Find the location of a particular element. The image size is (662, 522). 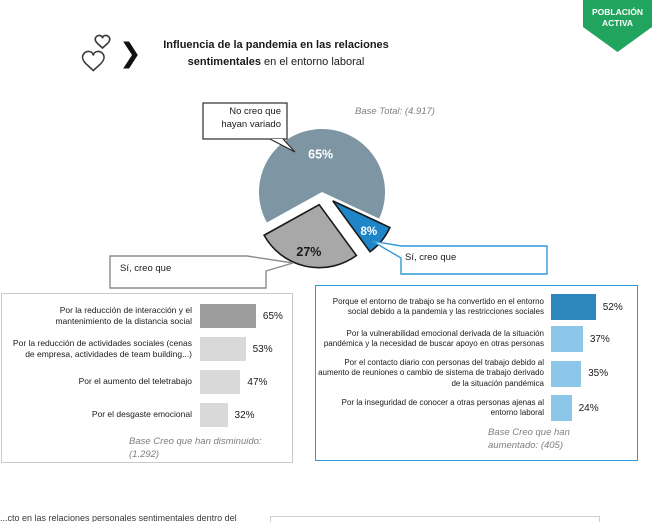

bar-value: 32% is located at coordinates (244, 415).